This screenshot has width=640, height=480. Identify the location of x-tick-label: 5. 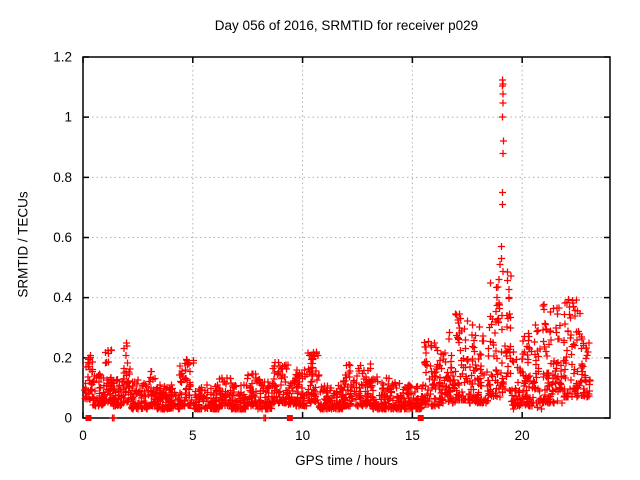
(193, 435).